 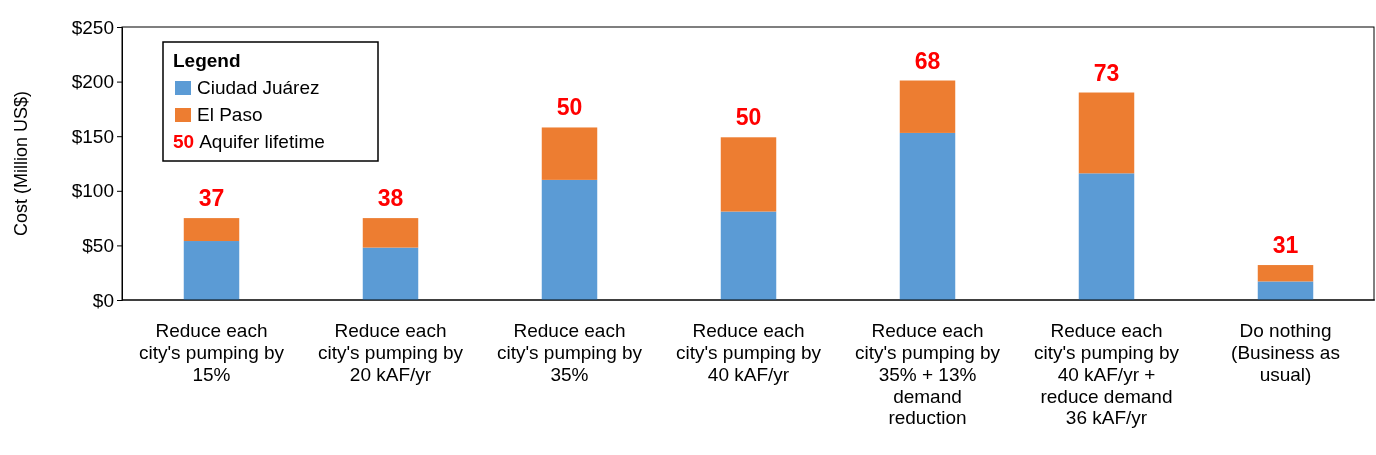 What do you see at coordinates (390, 198) in the screenshot?
I see `annotation: 38` at bounding box center [390, 198].